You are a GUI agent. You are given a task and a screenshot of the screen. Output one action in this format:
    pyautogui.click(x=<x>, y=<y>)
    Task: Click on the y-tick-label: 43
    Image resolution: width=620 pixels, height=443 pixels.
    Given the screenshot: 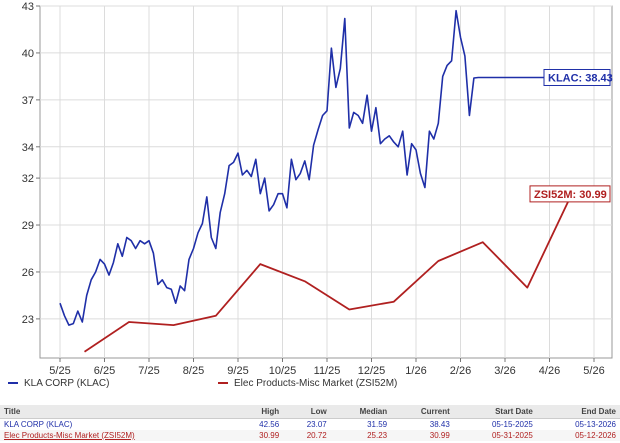 What is the action you would take?
    pyautogui.click(x=28, y=7)
    